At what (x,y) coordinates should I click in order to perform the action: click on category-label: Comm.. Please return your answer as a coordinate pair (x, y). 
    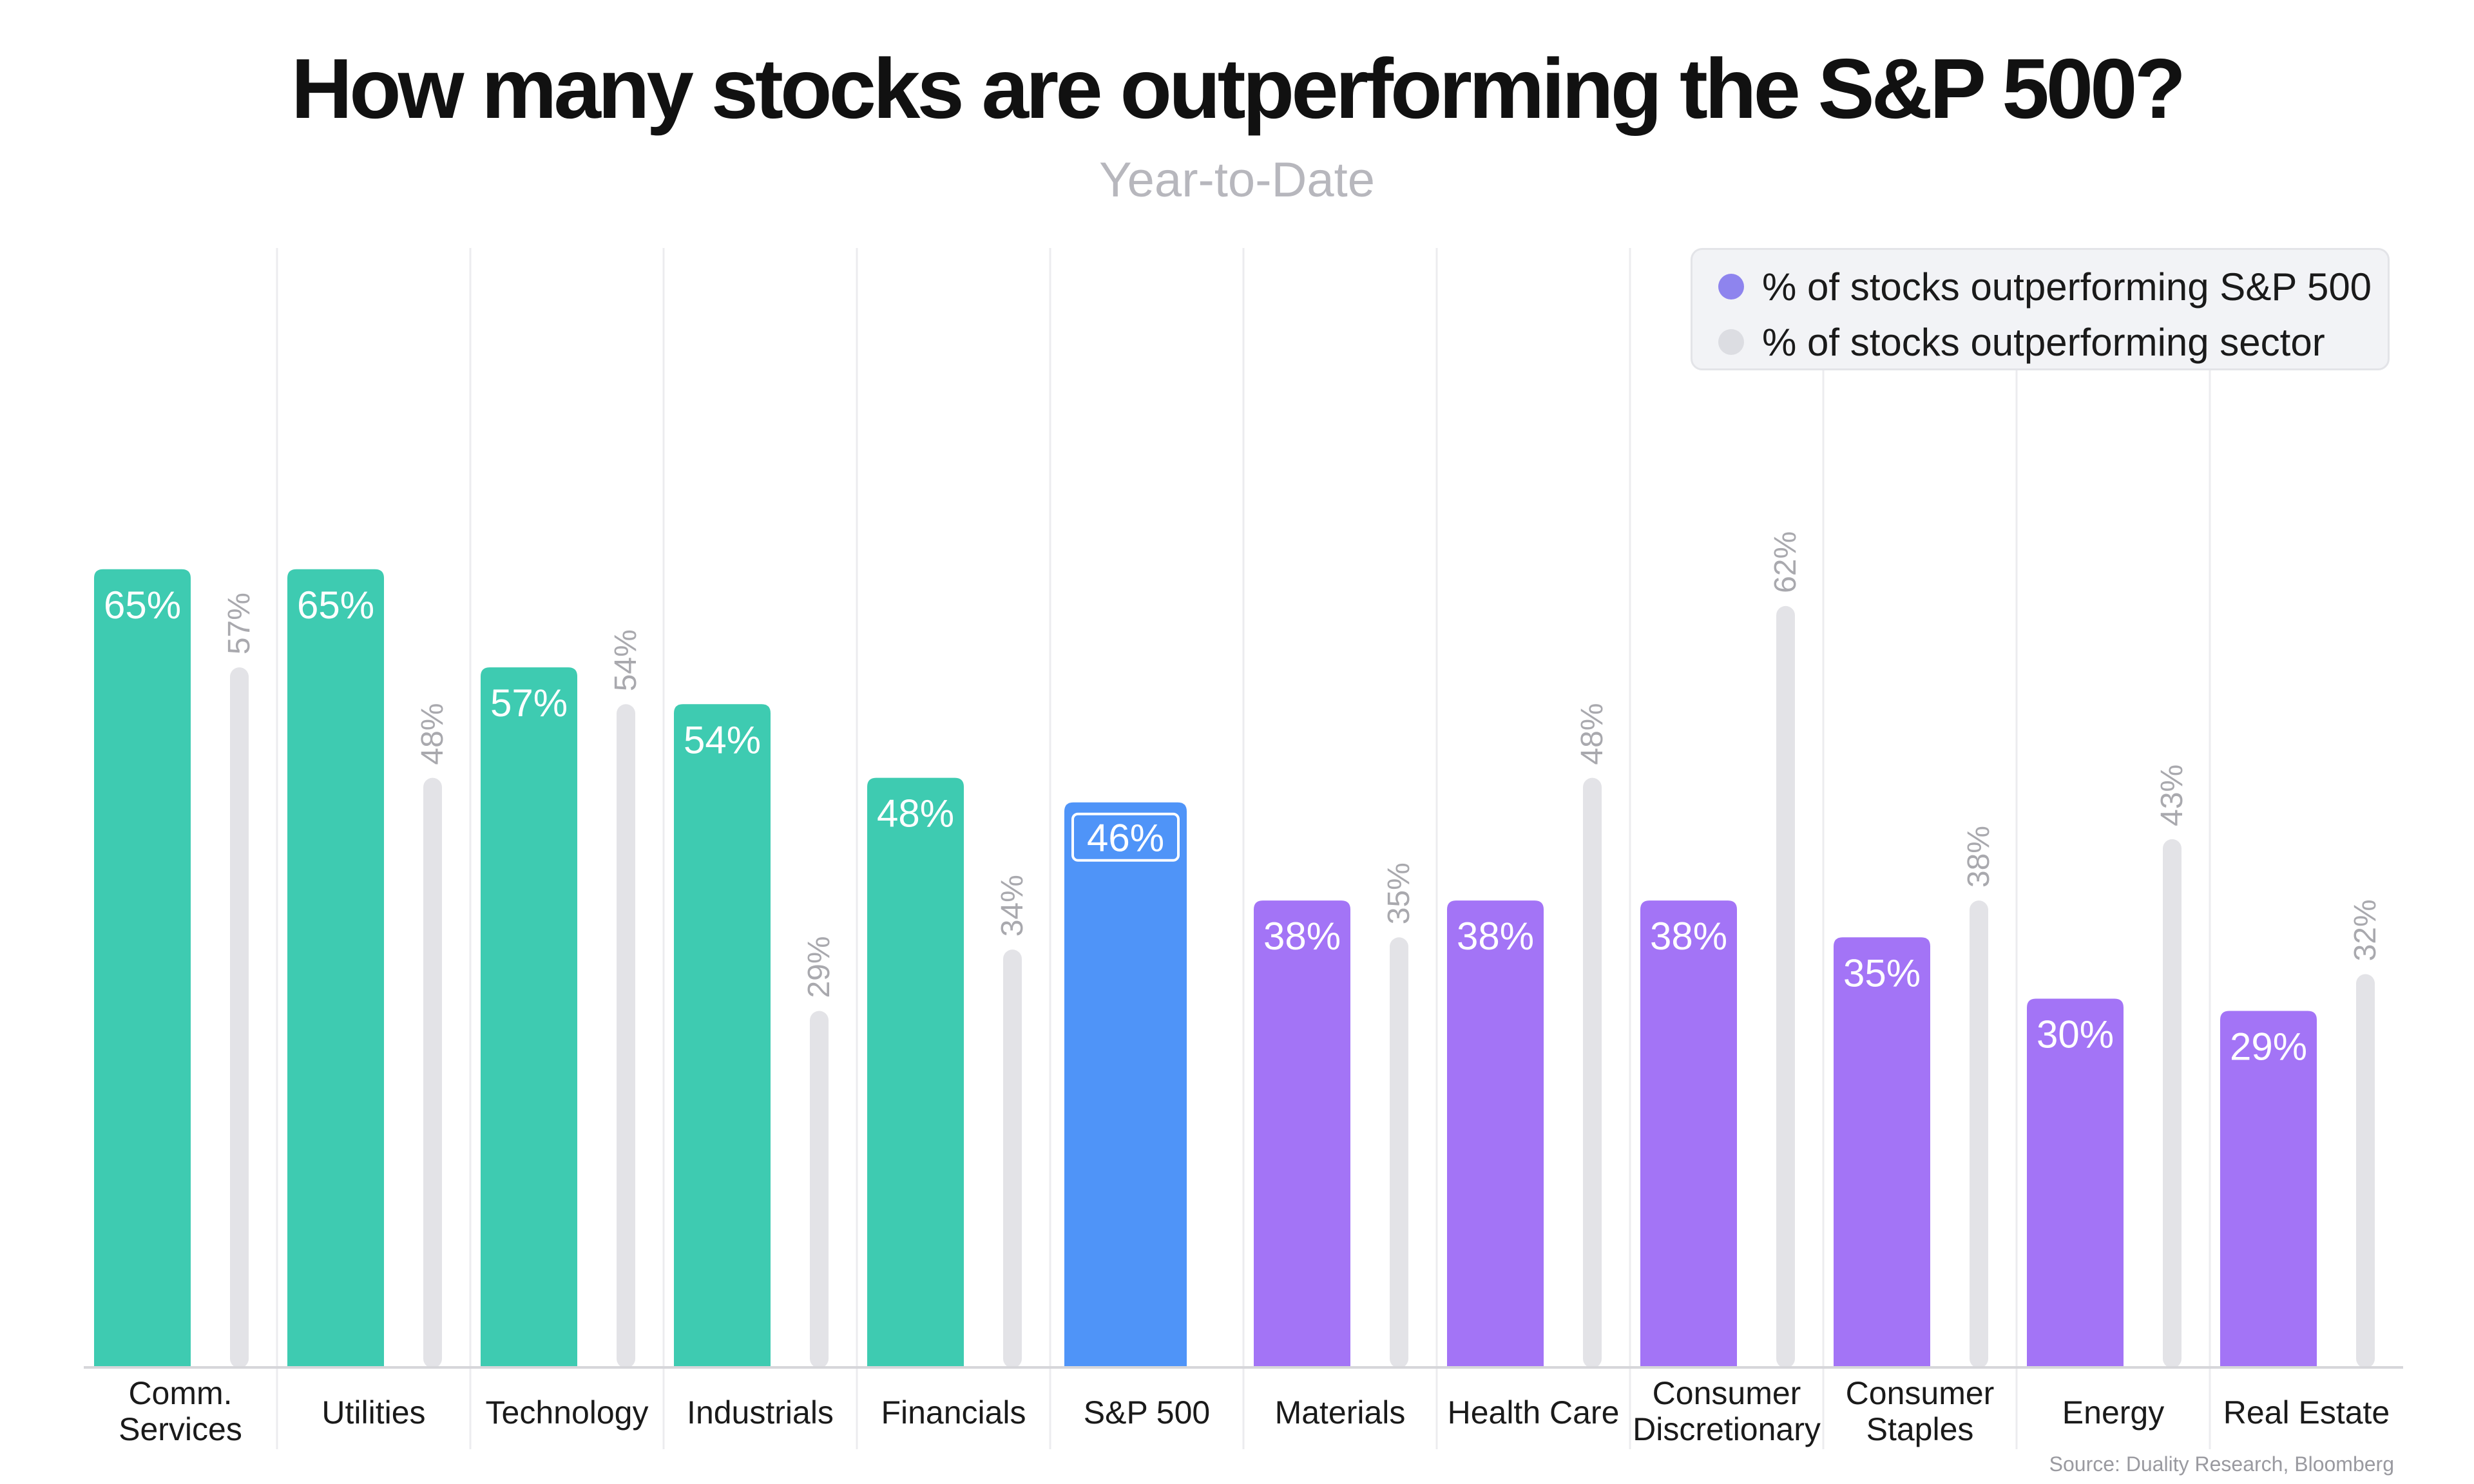
    Looking at the image, I should click on (180, 1393).